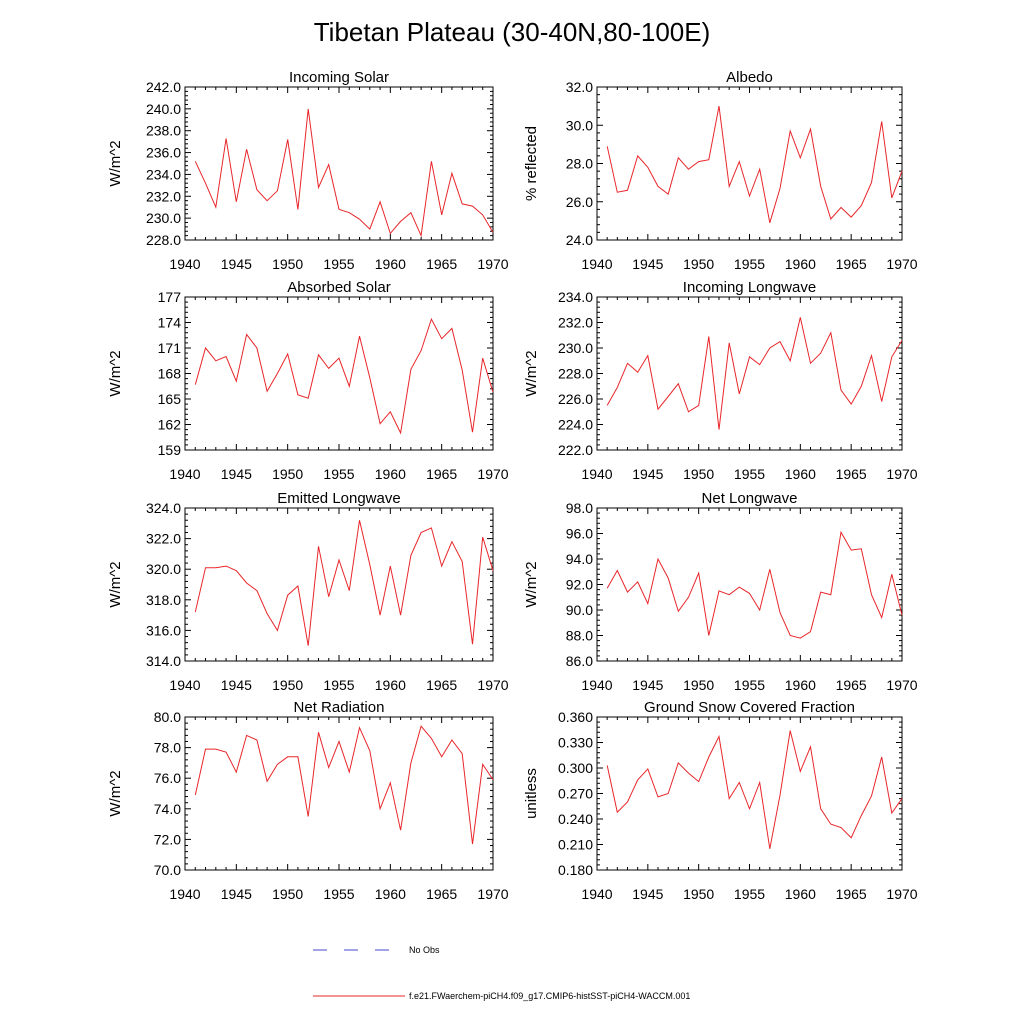 The height and width of the screenshot is (1024, 1024). What do you see at coordinates (575, 819) in the screenshot?
I see `y-tick-label: 0.240` at bounding box center [575, 819].